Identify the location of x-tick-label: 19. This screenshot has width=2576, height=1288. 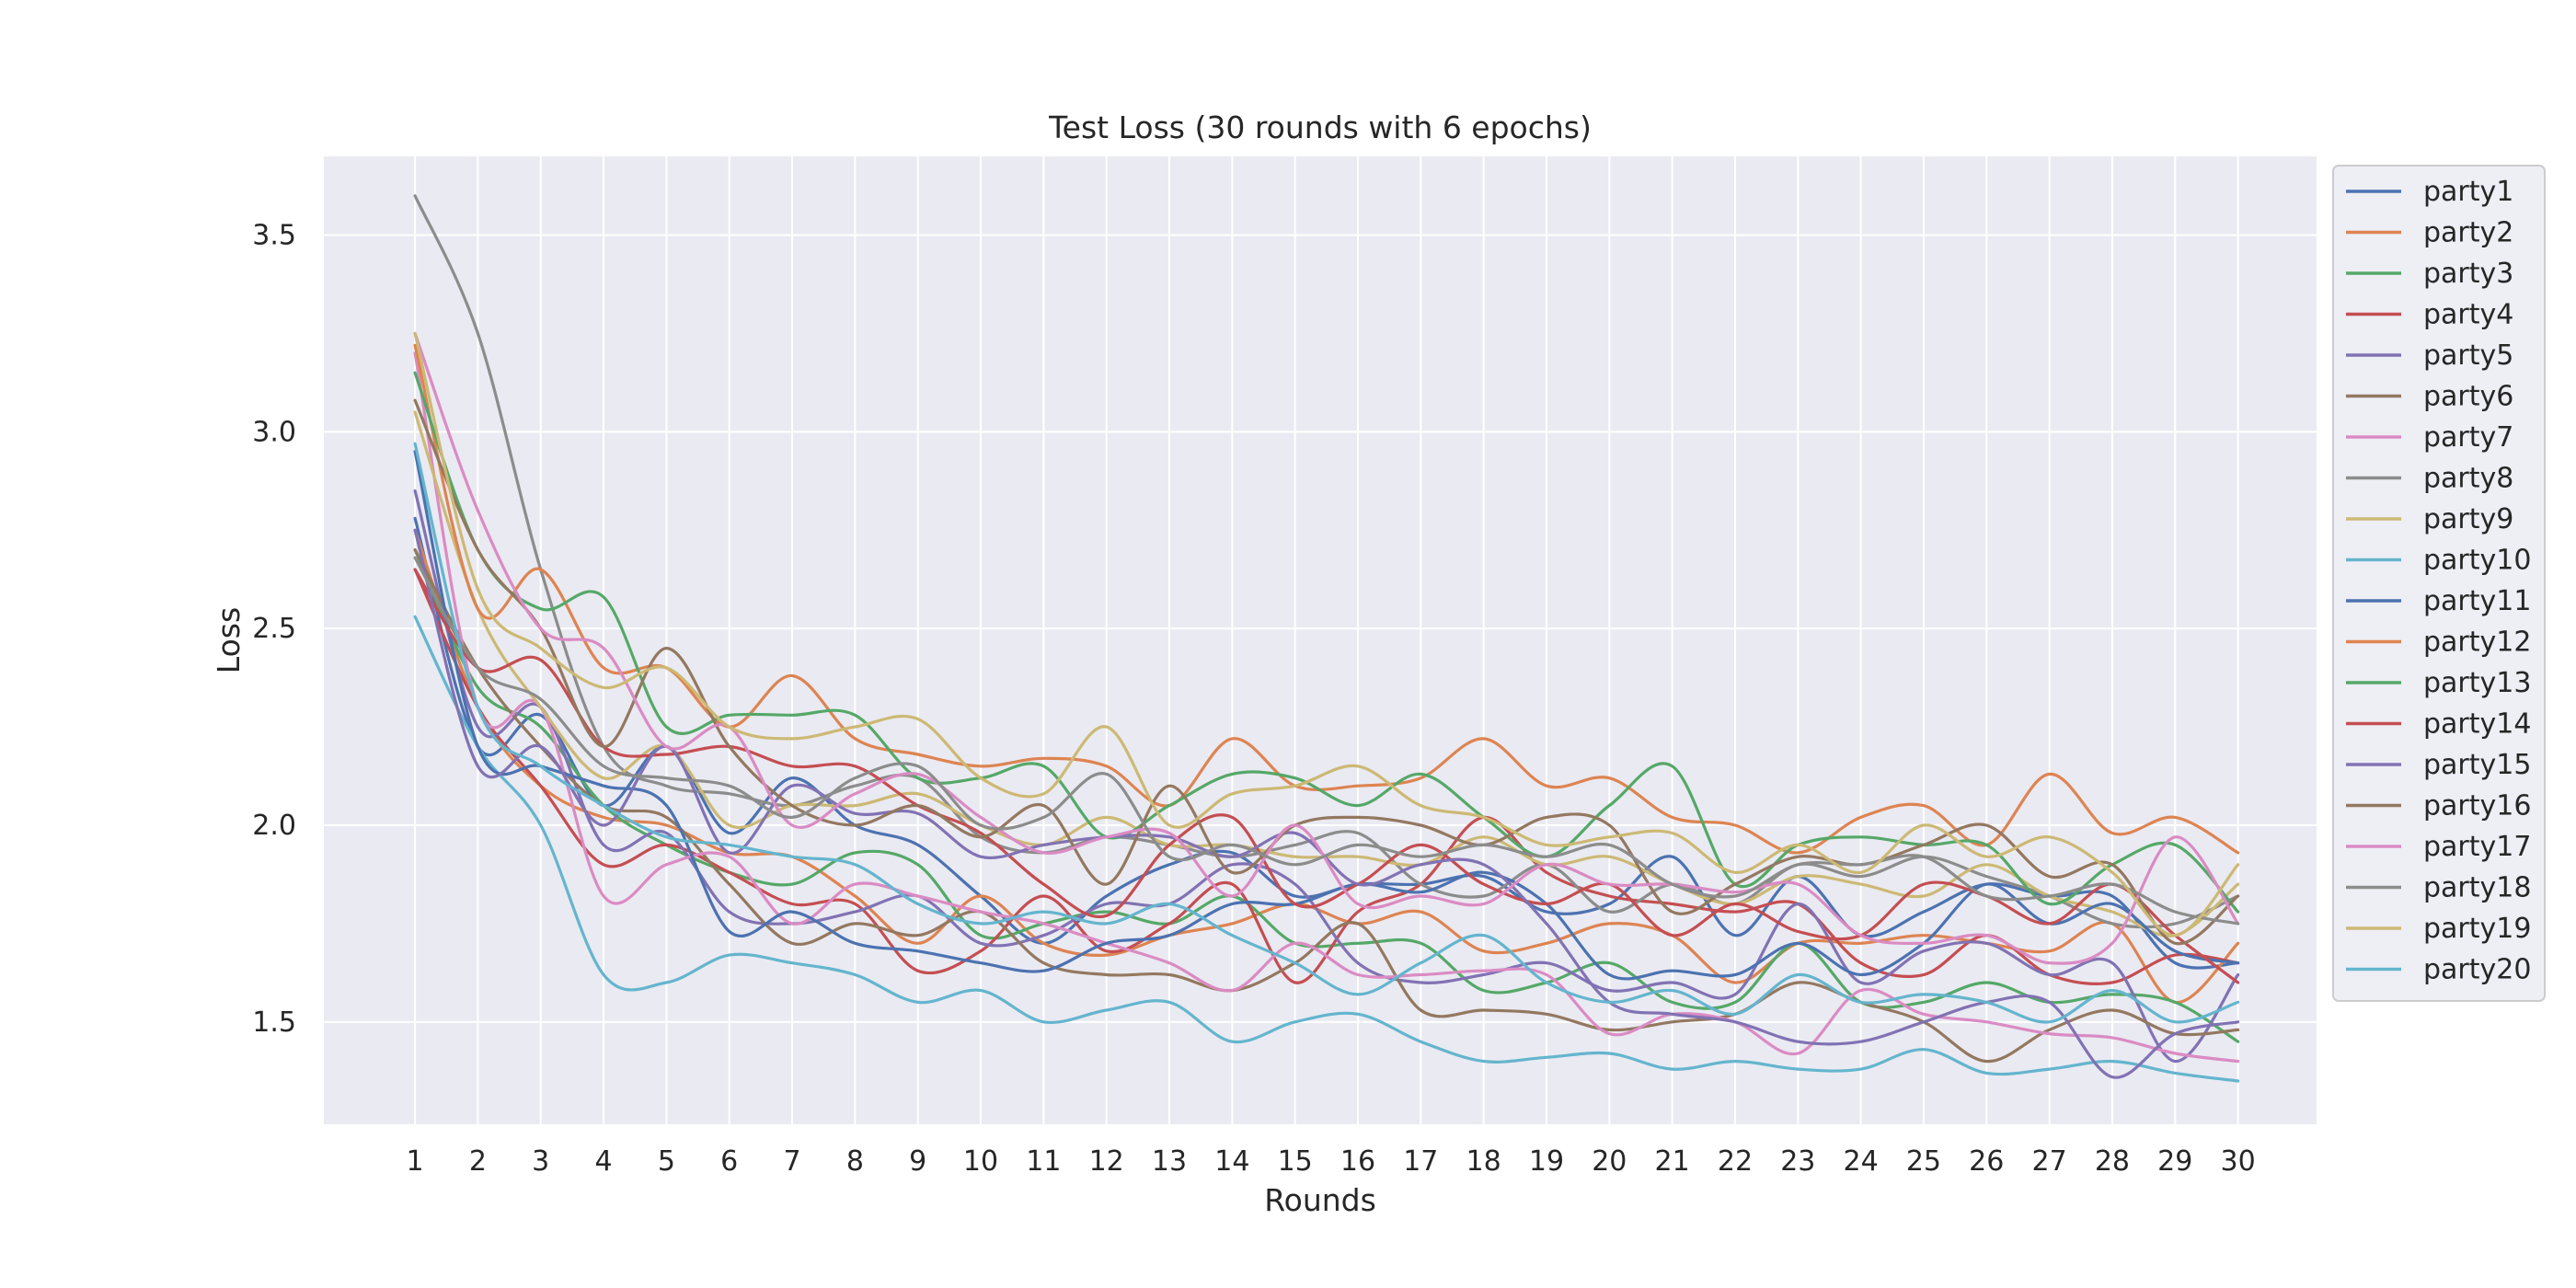
(1546, 1161).